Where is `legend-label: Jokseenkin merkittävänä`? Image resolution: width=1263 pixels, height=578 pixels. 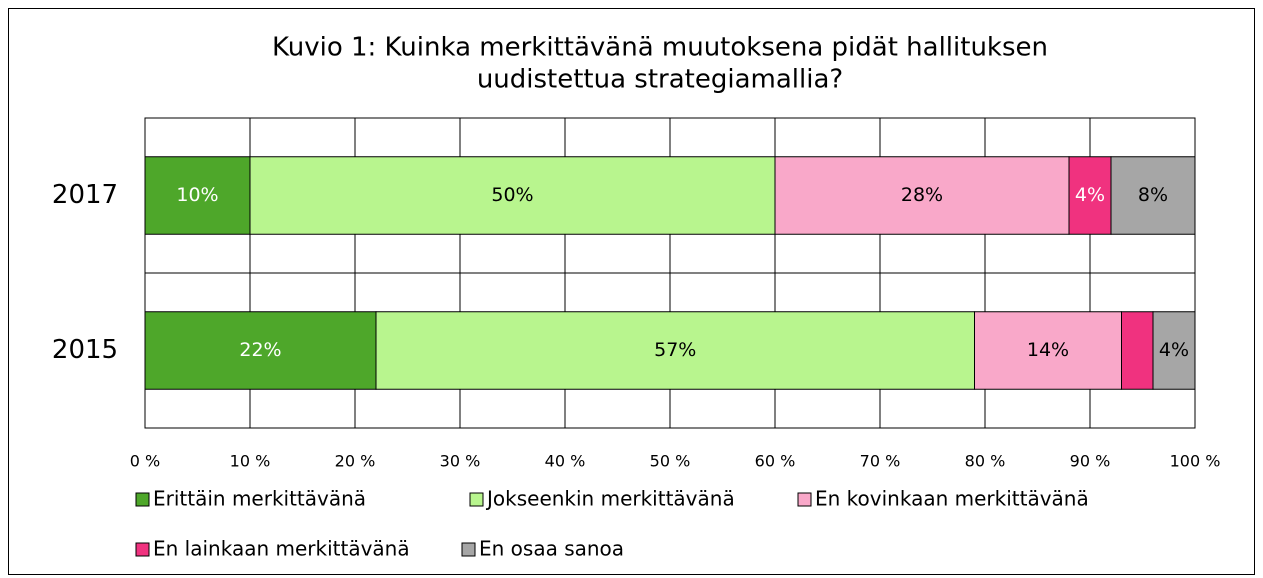 legend-label: Jokseenkin merkittävänä is located at coordinates (610, 499).